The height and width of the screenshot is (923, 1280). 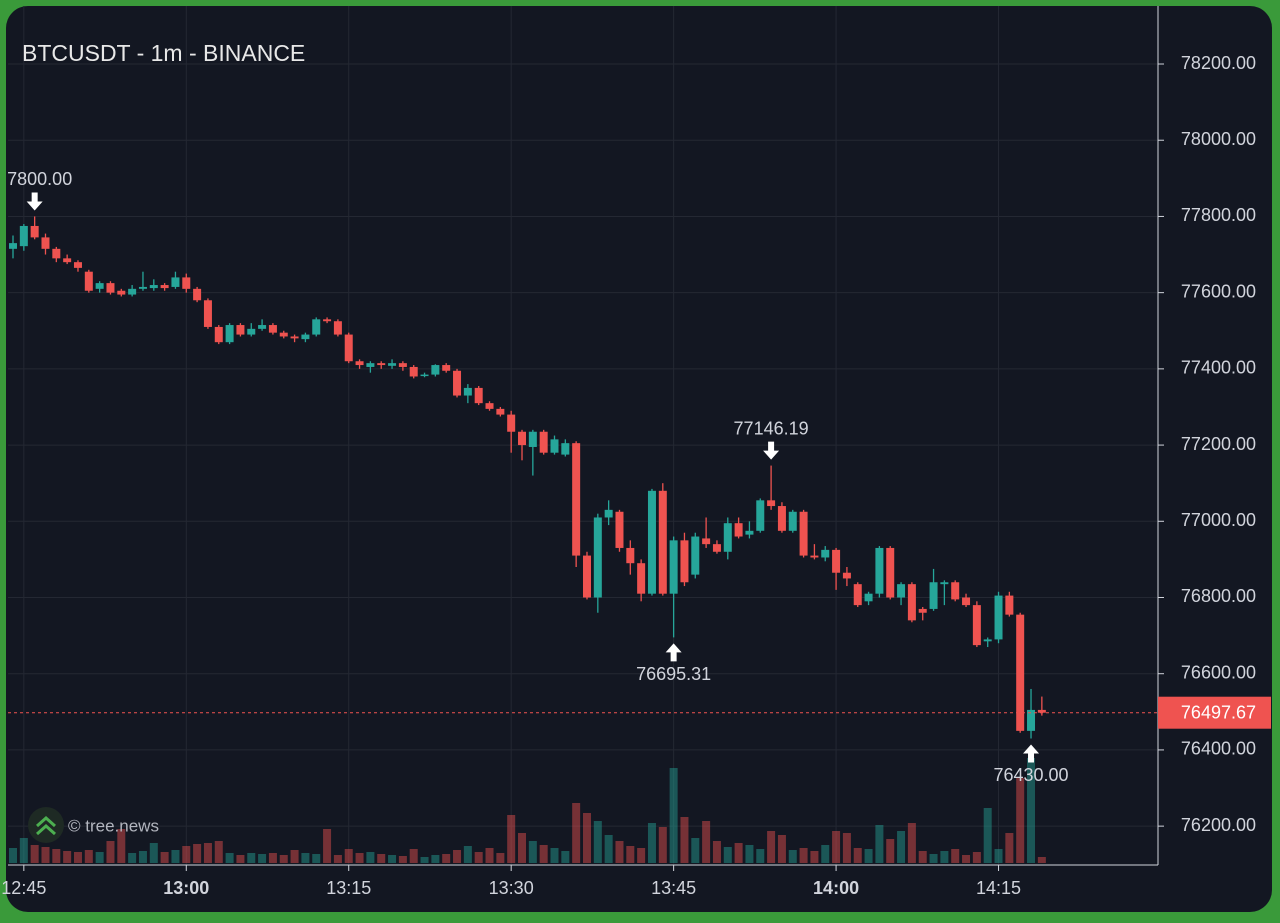 What do you see at coordinates (1218, 368) in the screenshot?
I see `y-tick-label: 77400.00` at bounding box center [1218, 368].